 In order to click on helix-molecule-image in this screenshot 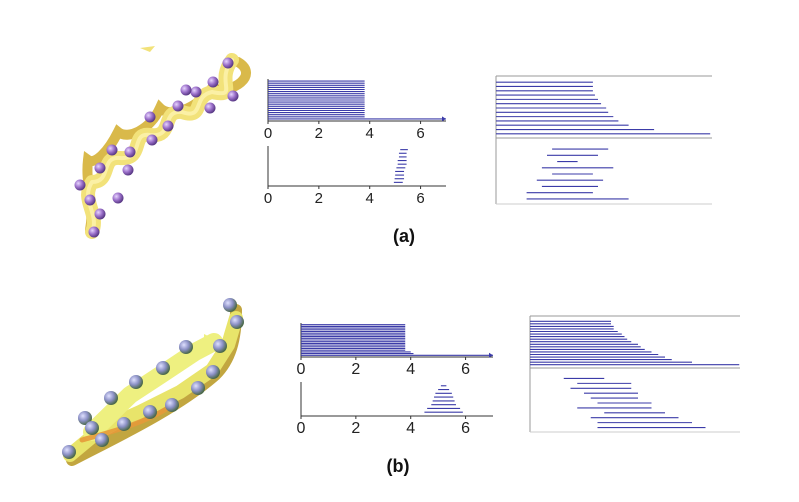, I will do `click(162, 142)`.